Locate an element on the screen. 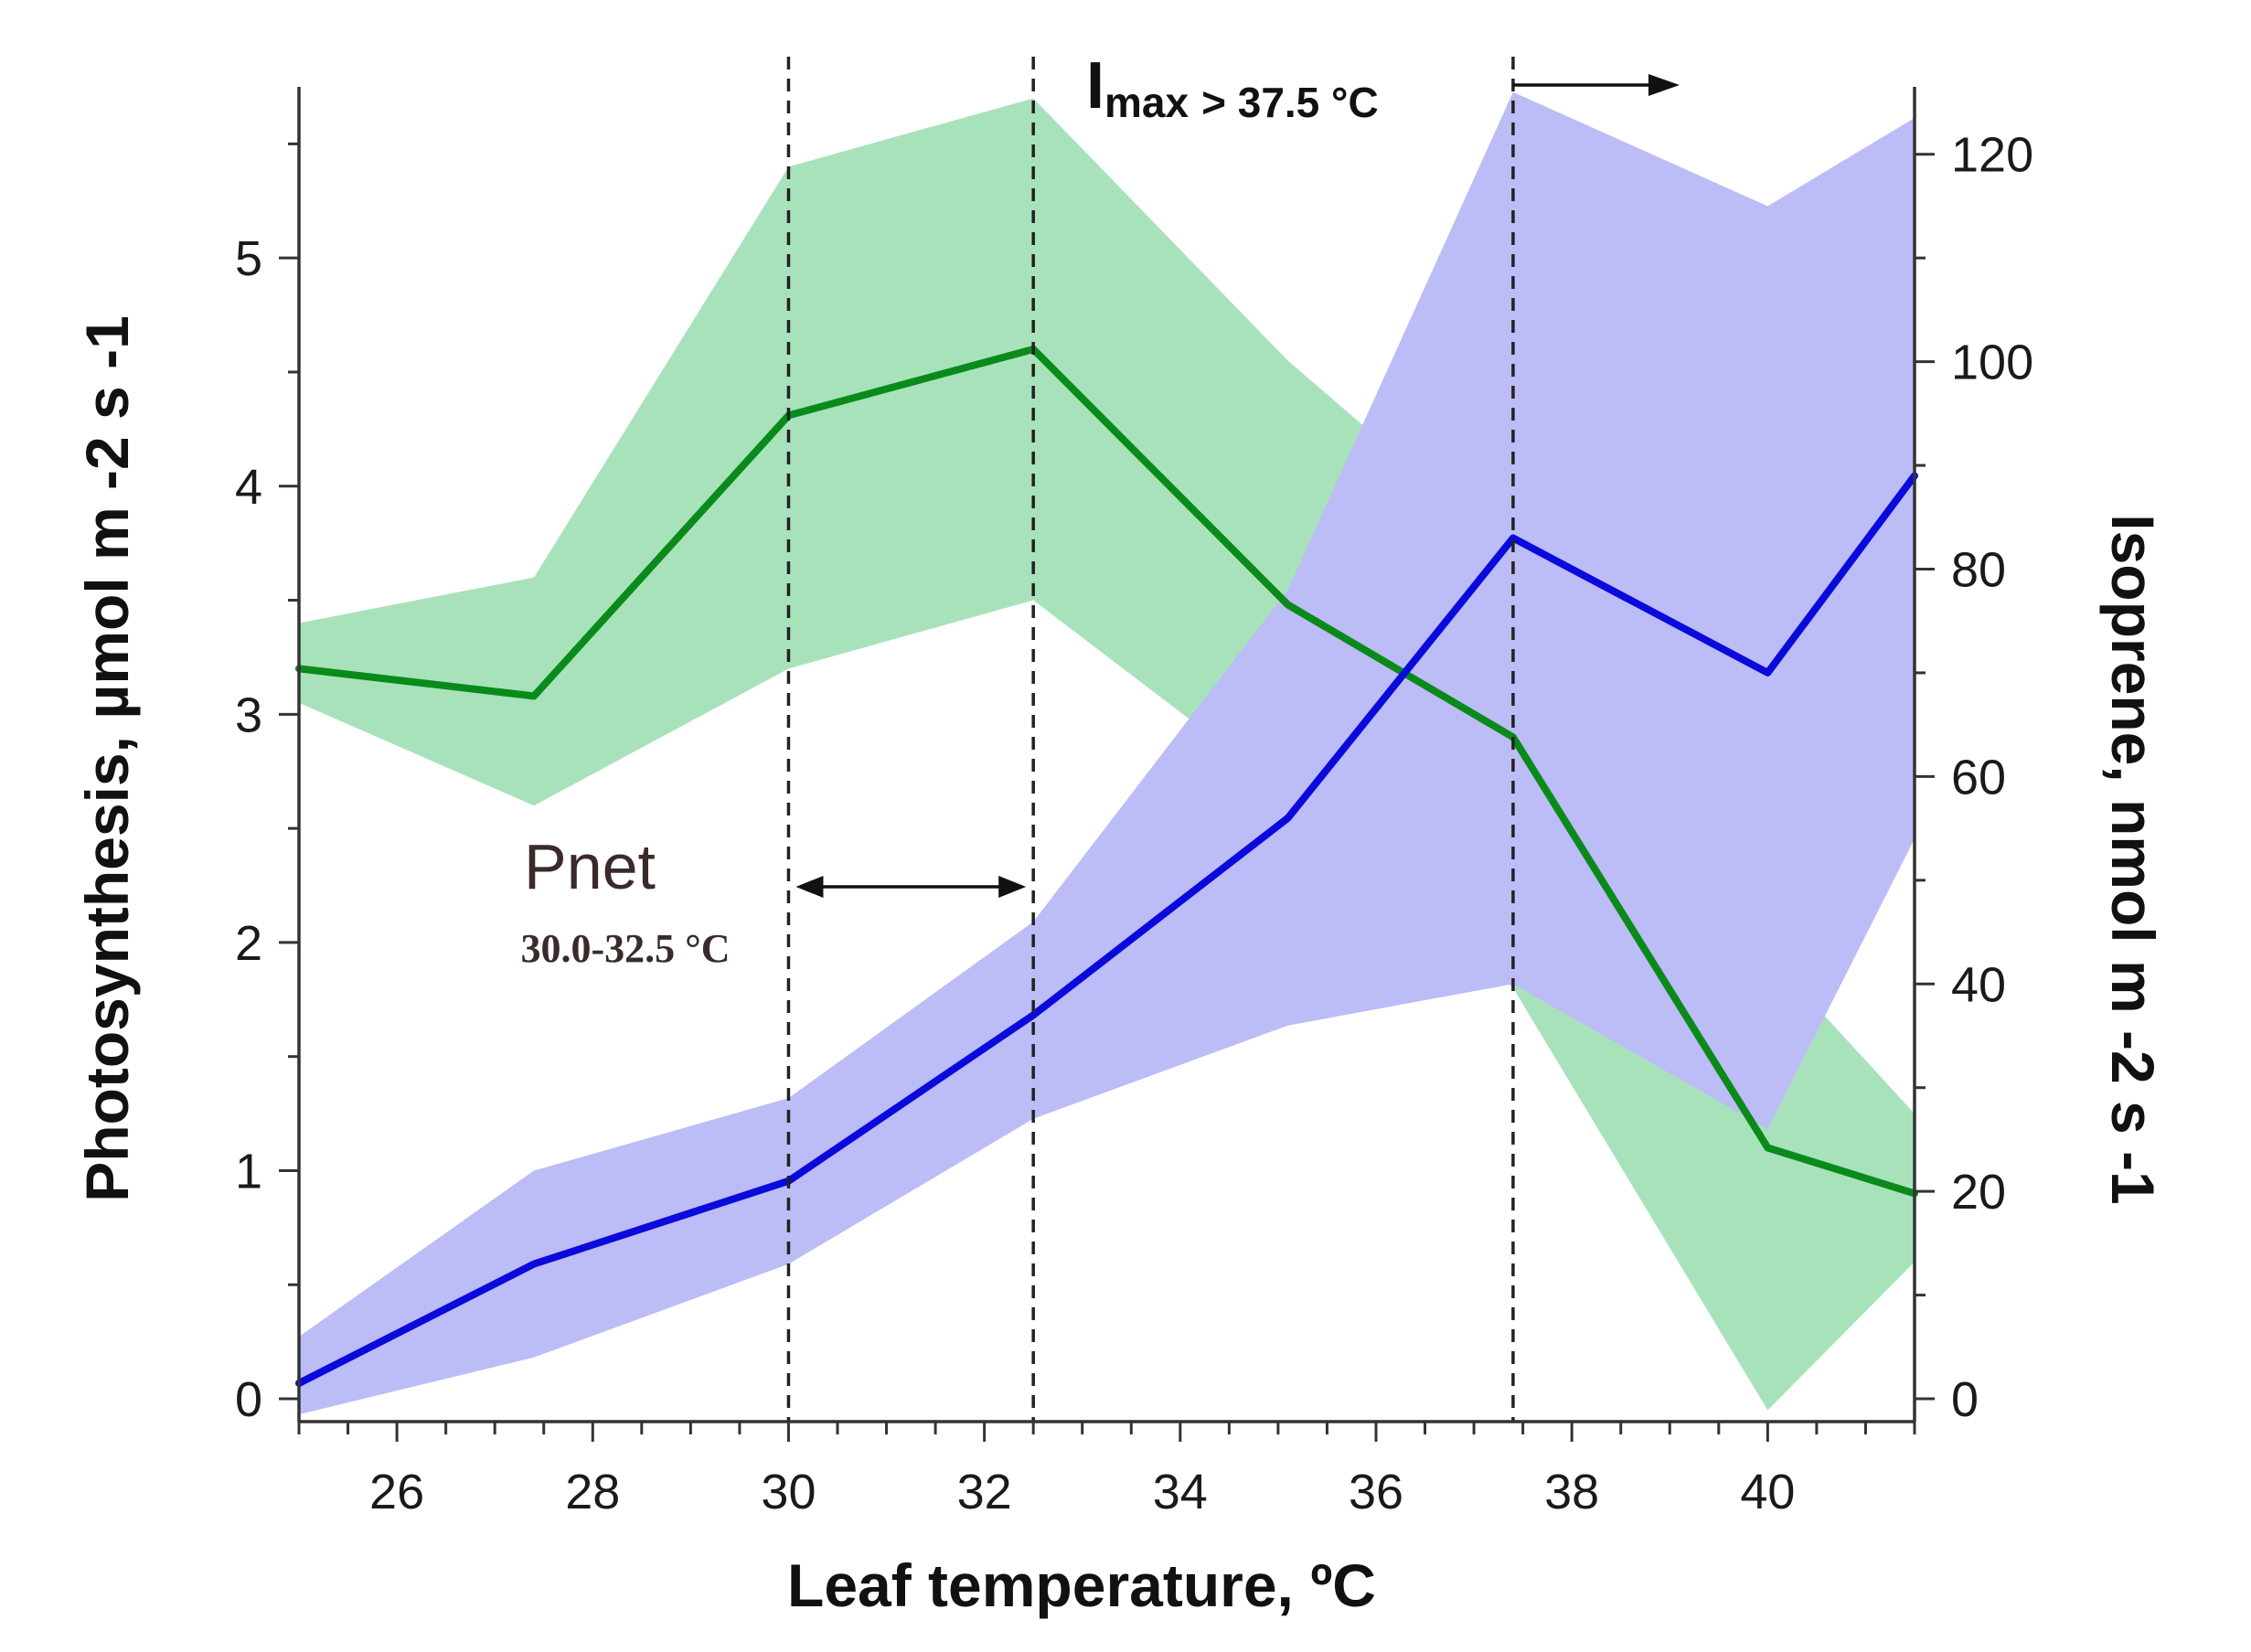  imax-arrowhead is located at coordinates (1664, 85).